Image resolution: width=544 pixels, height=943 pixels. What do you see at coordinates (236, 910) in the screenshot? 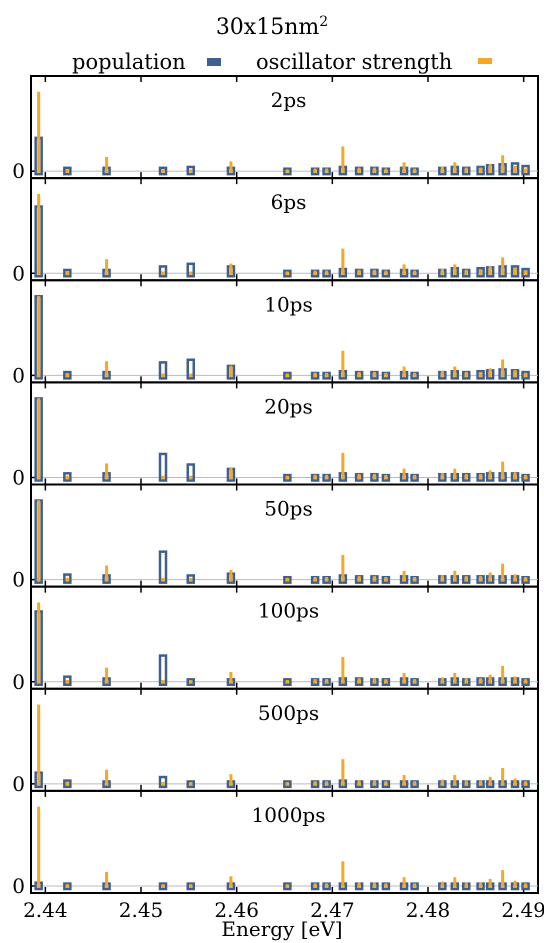
I see `x-tick-label: 2.46` at bounding box center [236, 910].